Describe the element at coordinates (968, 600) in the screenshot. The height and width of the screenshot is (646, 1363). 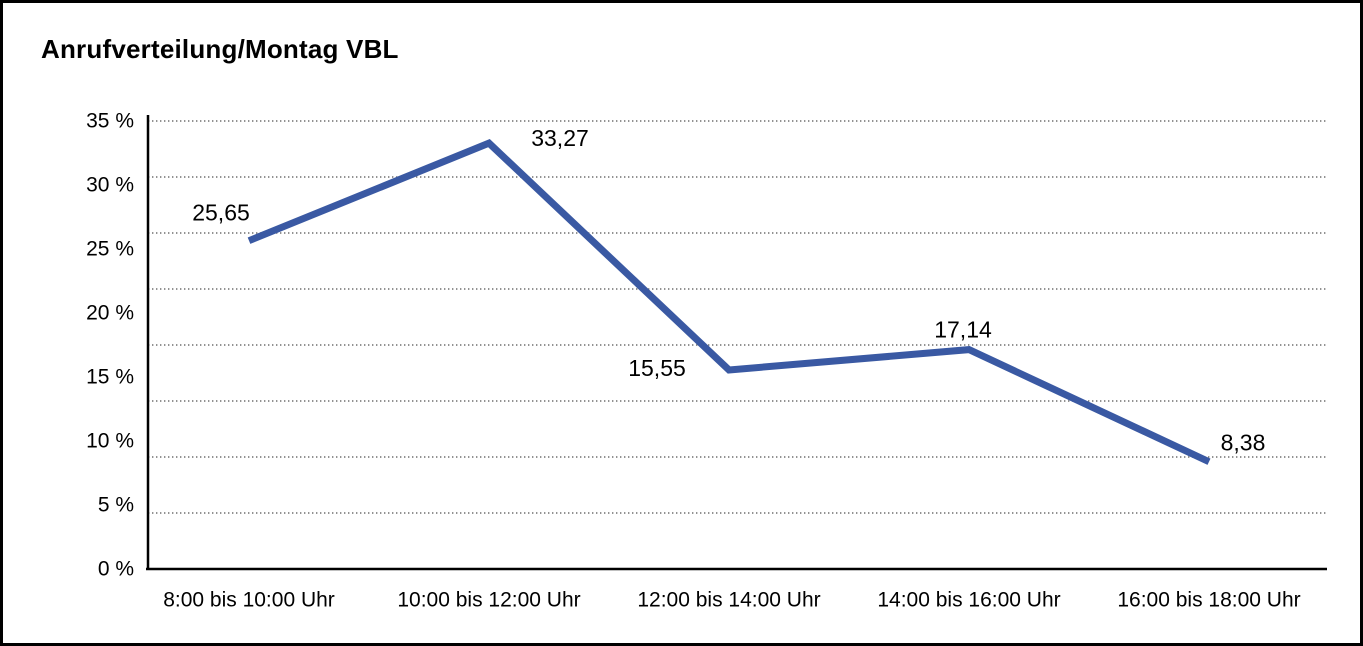
I see `x-category-label: 14:00 bis 16:00 Uhr` at that location.